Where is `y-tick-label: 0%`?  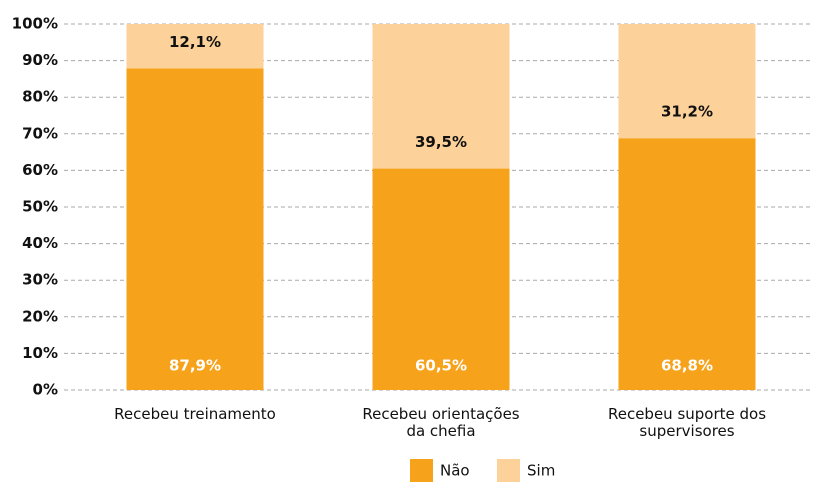 y-tick-label: 0% is located at coordinates (45, 390).